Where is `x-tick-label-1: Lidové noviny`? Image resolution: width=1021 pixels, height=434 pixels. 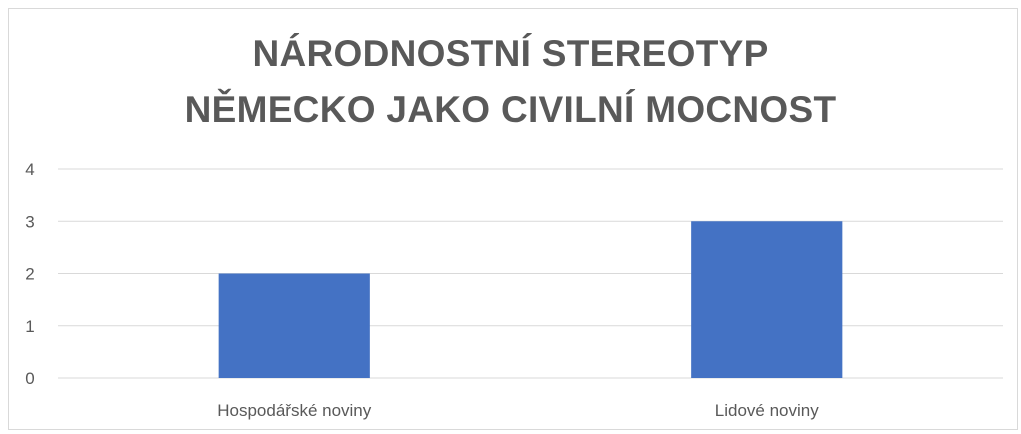 x-tick-label-1: Lidové noviny is located at coordinates (767, 410).